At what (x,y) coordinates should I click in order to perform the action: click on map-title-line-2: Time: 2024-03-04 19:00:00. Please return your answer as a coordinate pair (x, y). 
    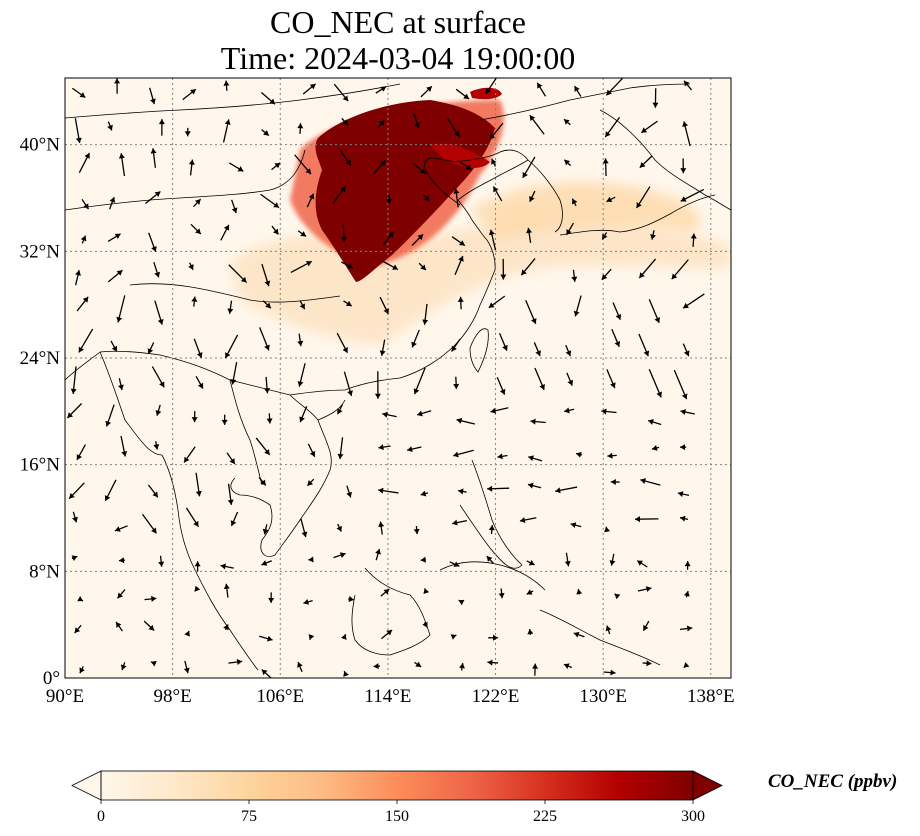
    Looking at the image, I should click on (398, 58).